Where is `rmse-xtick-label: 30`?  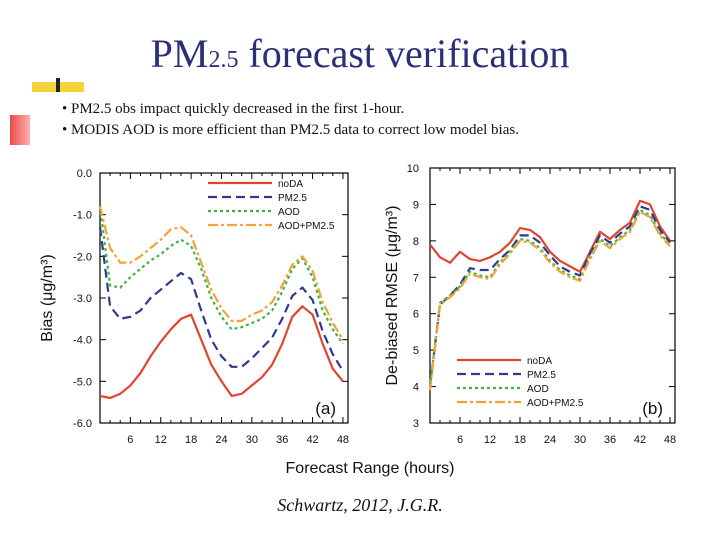
rmse-xtick-label: 30 is located at coordinates (580, 440).